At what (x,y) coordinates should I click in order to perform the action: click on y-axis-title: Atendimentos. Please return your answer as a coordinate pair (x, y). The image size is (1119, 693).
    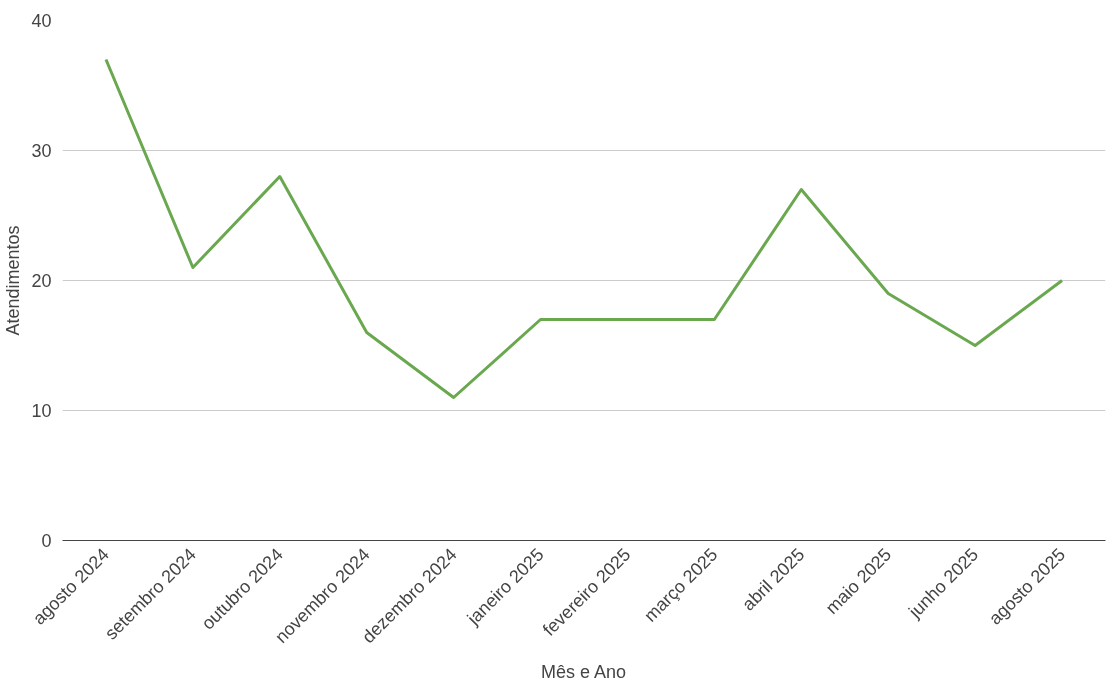
    Looking at the image, I should click on (13, 280).